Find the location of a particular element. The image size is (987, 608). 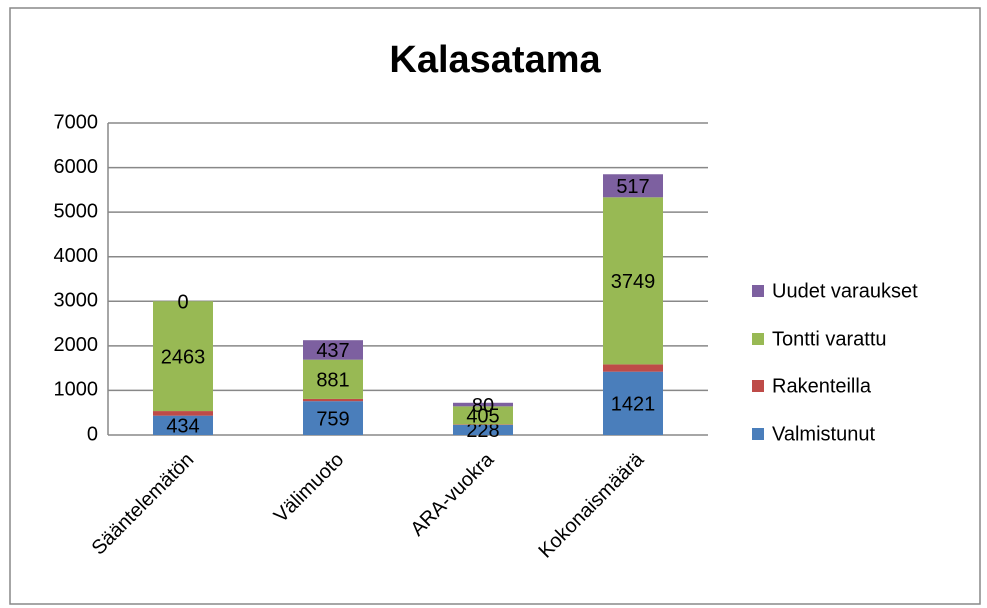

legend-label: Tontti varattu is located at coordinates (829, 339).